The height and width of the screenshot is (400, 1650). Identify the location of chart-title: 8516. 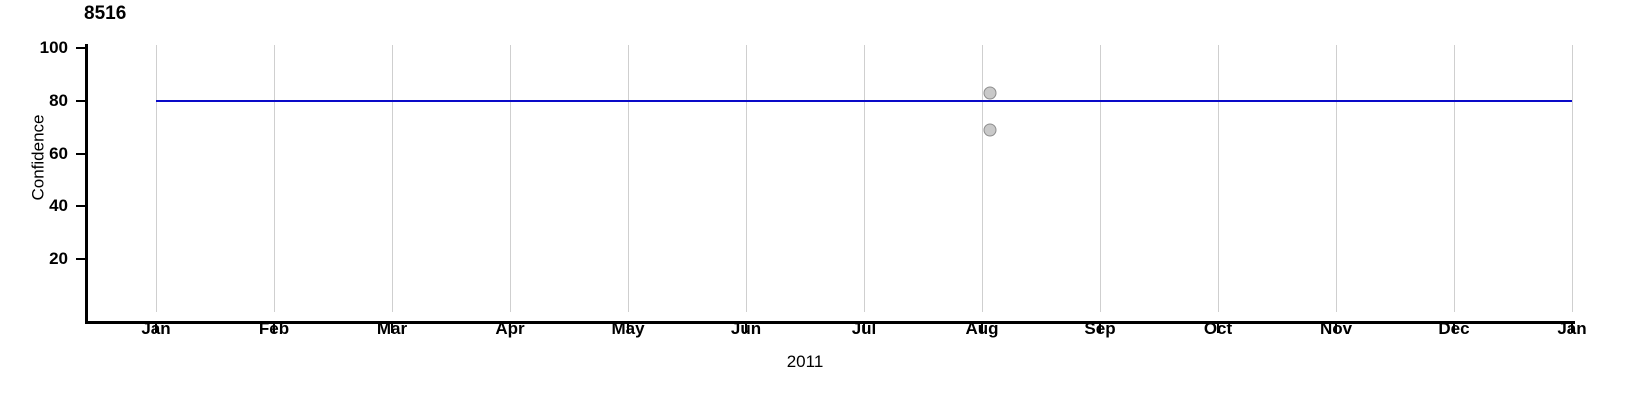
(105, 13).